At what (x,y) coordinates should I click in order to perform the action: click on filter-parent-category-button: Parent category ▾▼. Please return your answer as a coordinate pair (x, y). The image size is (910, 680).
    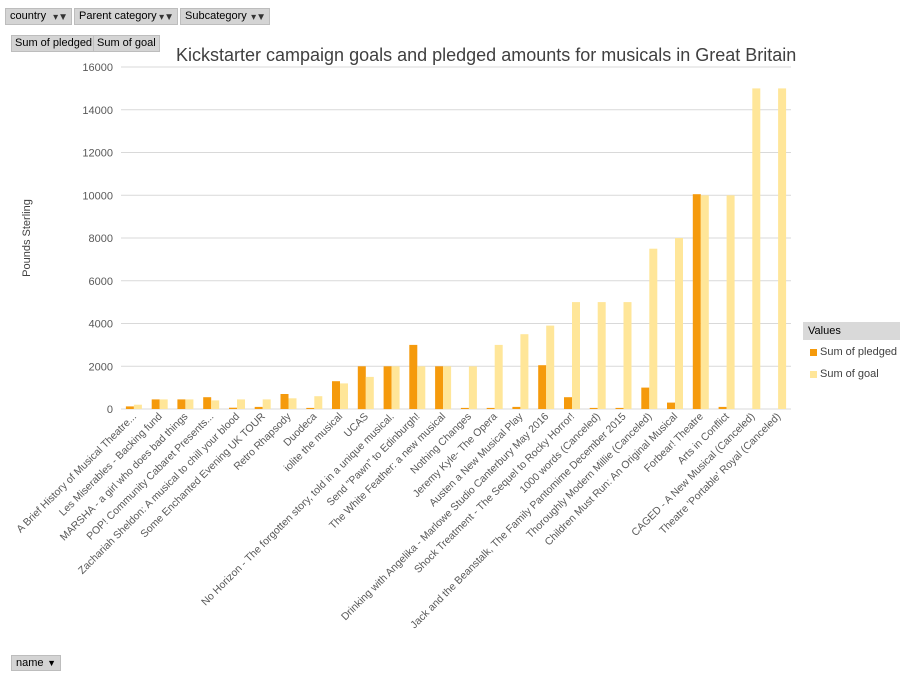
    Looking at the image, I should click on (126, 16).